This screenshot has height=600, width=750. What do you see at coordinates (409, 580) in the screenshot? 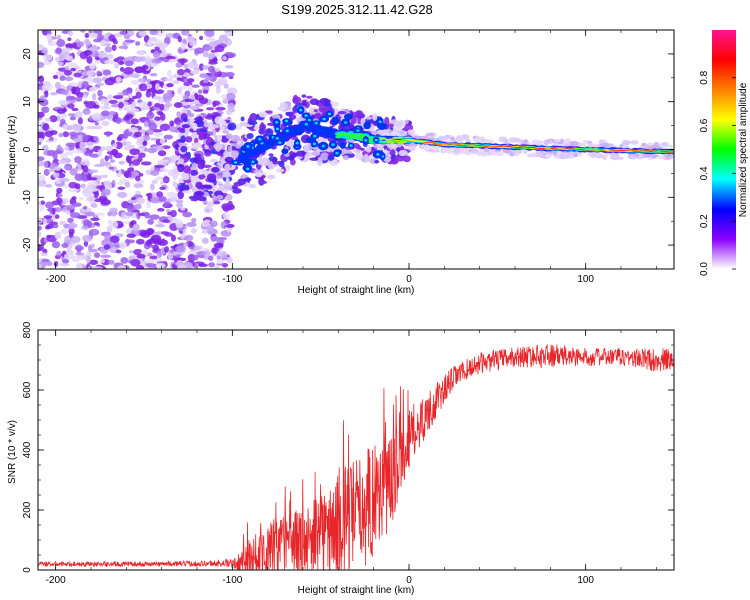
I see `snr-x-tick-label: 0` at bounding box center [409, 580].